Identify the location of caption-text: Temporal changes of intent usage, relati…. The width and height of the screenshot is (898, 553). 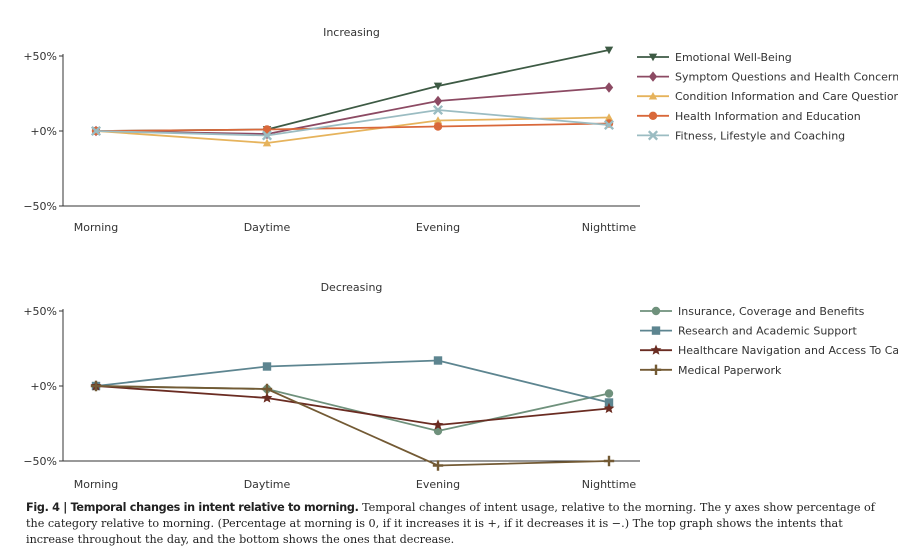
(450, 523).